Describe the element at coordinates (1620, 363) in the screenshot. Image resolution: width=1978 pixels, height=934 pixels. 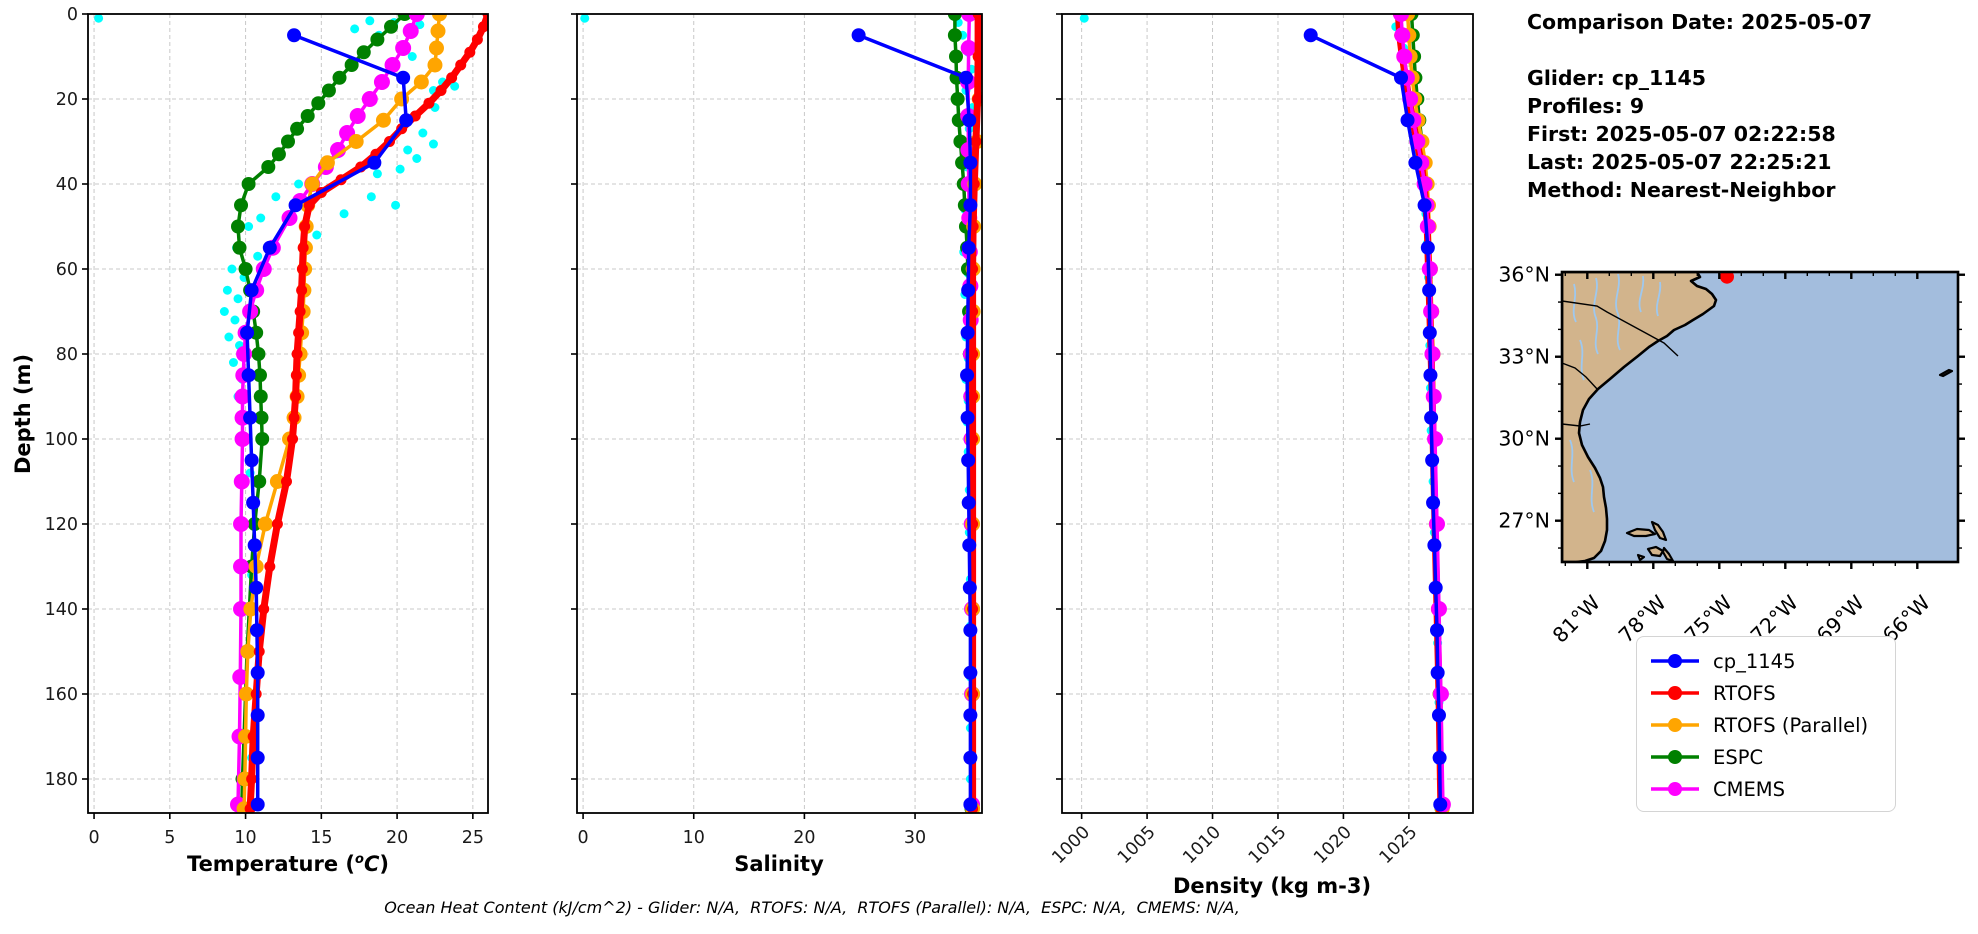
I see `map-state-borders` at that location.